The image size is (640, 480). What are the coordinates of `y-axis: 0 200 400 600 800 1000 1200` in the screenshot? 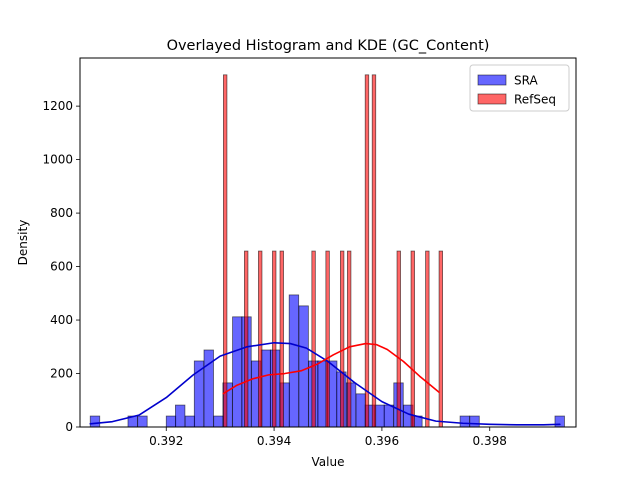 It's located at (61, 266).